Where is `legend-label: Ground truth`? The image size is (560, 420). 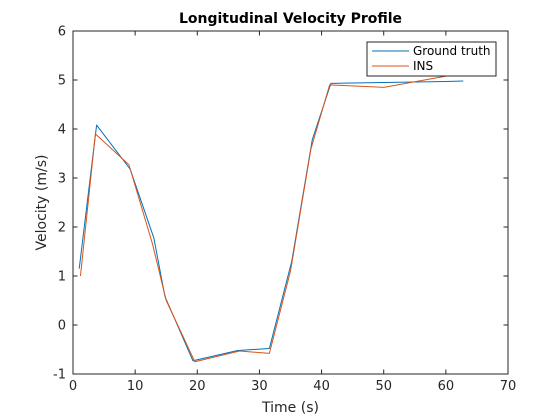
legend-label: Ground truth is located at coordinates (452, 51).